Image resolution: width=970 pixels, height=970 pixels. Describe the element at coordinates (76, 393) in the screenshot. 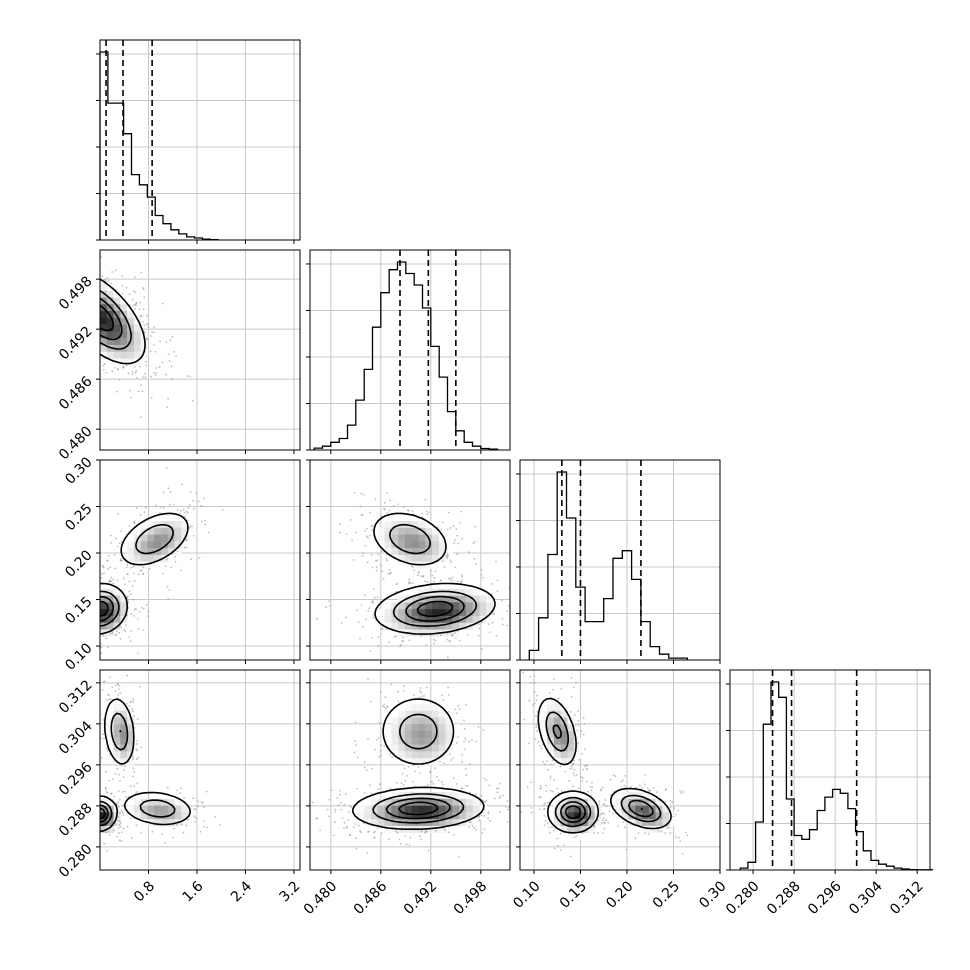

I see `y-tick-label: 0.486` at that location.